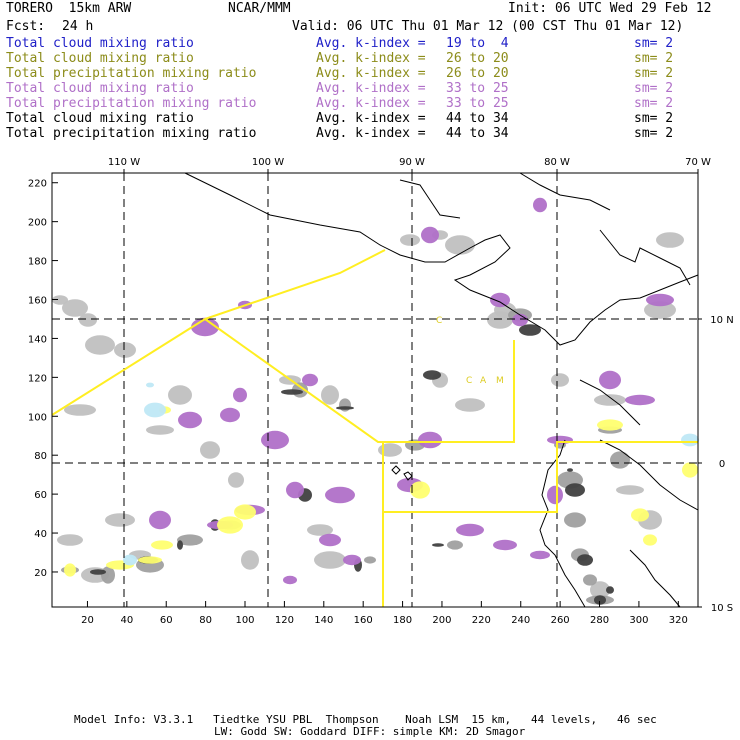  I want to click on x-tick-label: 220, so click(481, 620).